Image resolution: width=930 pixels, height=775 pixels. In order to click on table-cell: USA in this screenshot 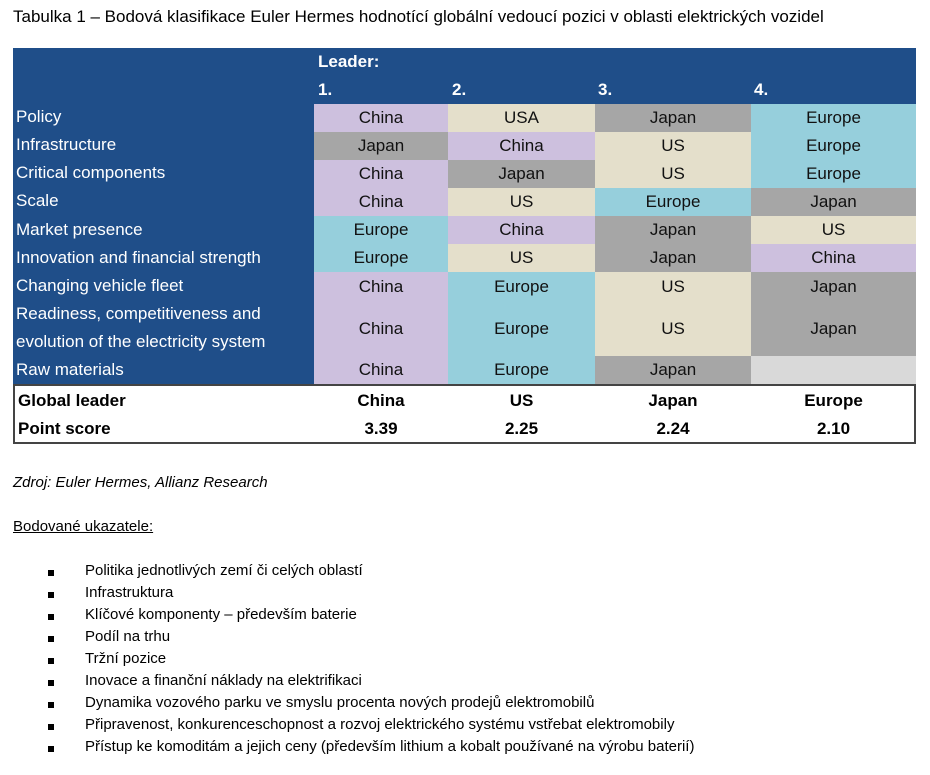, I will do `click(521, 118)`.